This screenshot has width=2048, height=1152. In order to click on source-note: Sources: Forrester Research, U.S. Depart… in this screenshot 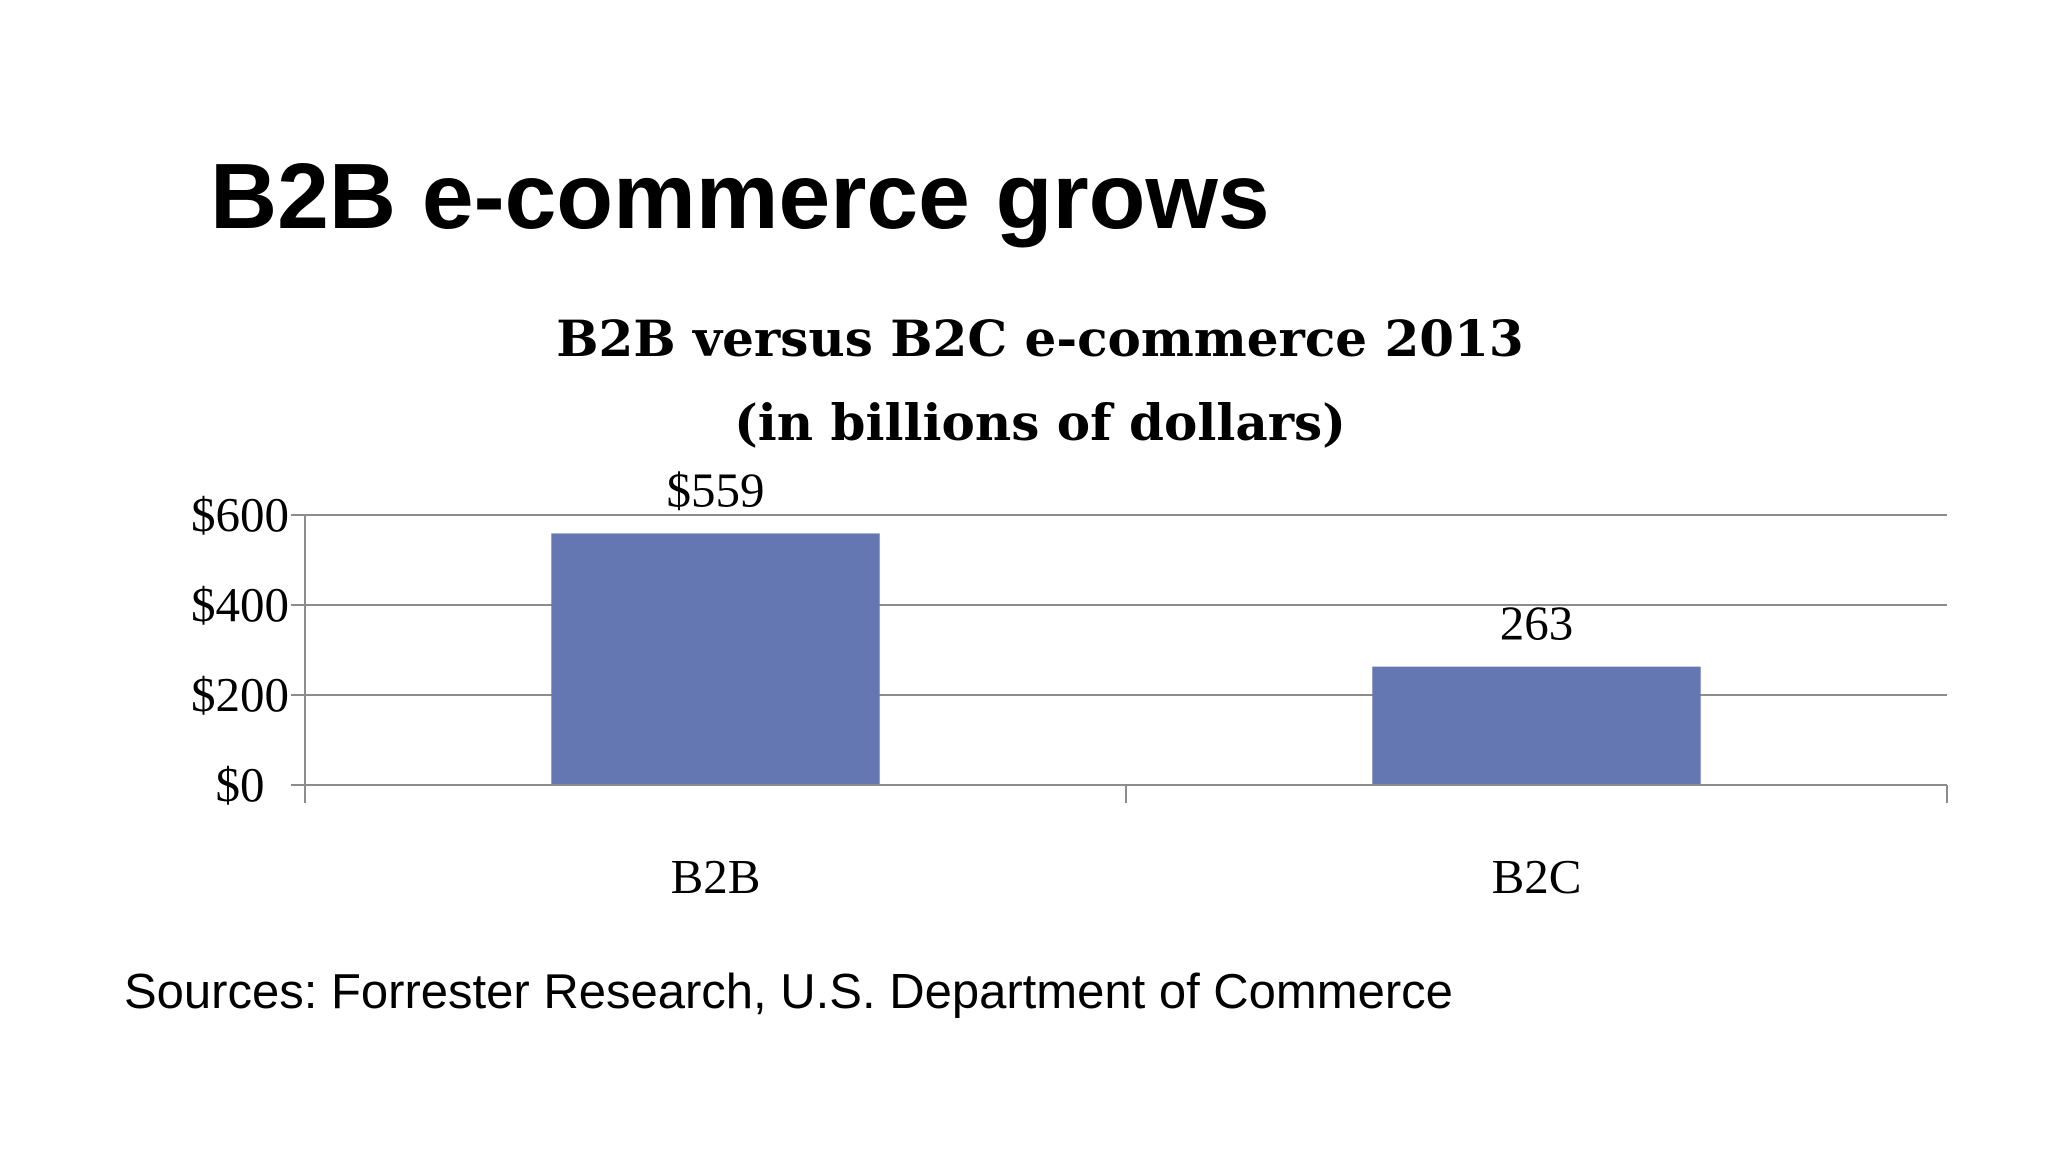, I will do `click(788, 992)`.